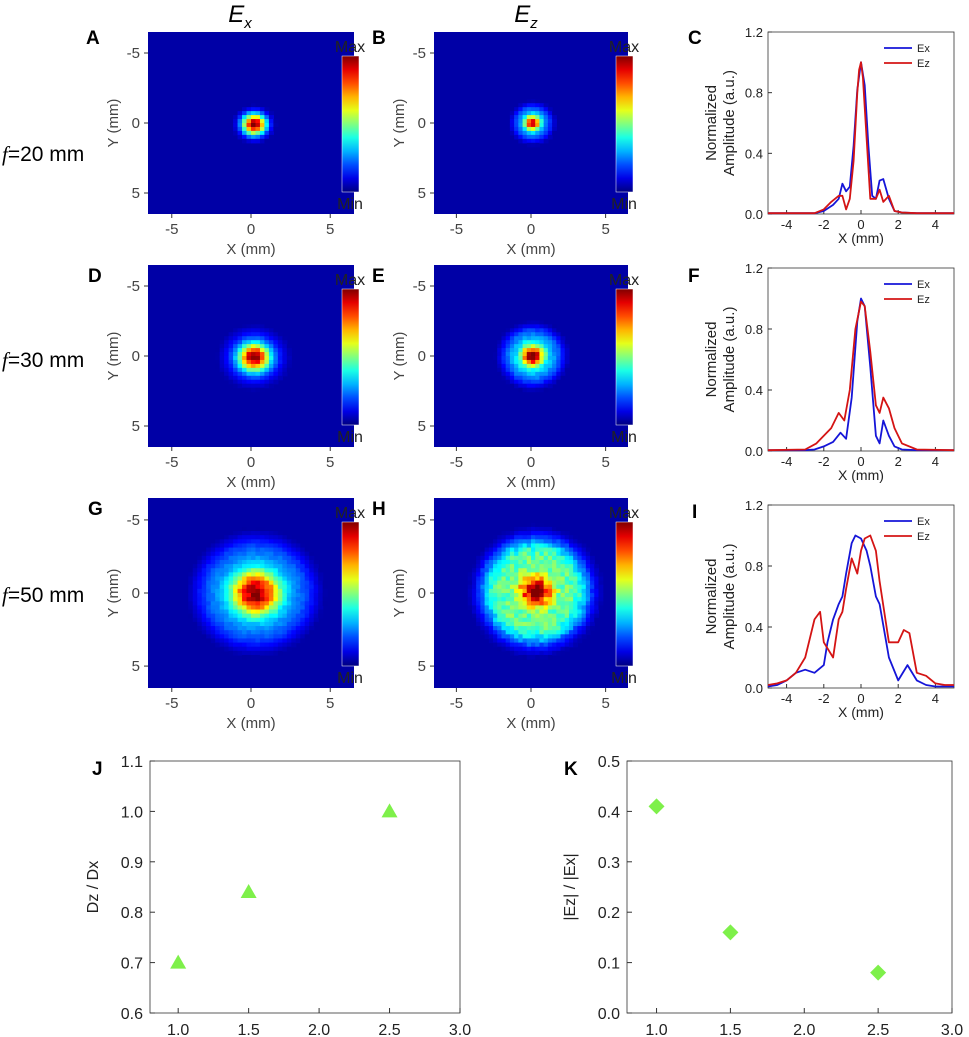  I want to click on panel-label-J: J, so click(97, 769).